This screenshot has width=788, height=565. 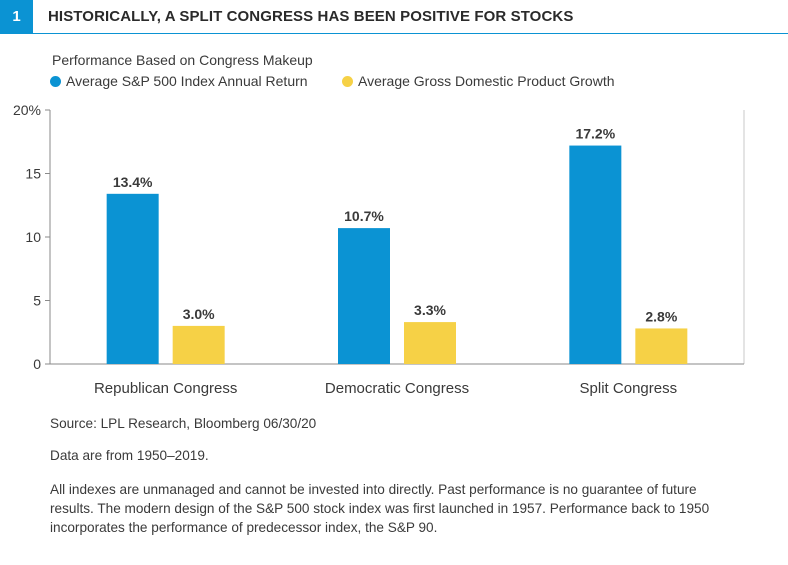 I want to click on data-range-note: Data are from 1950–2019., so click(x=129, y=455).